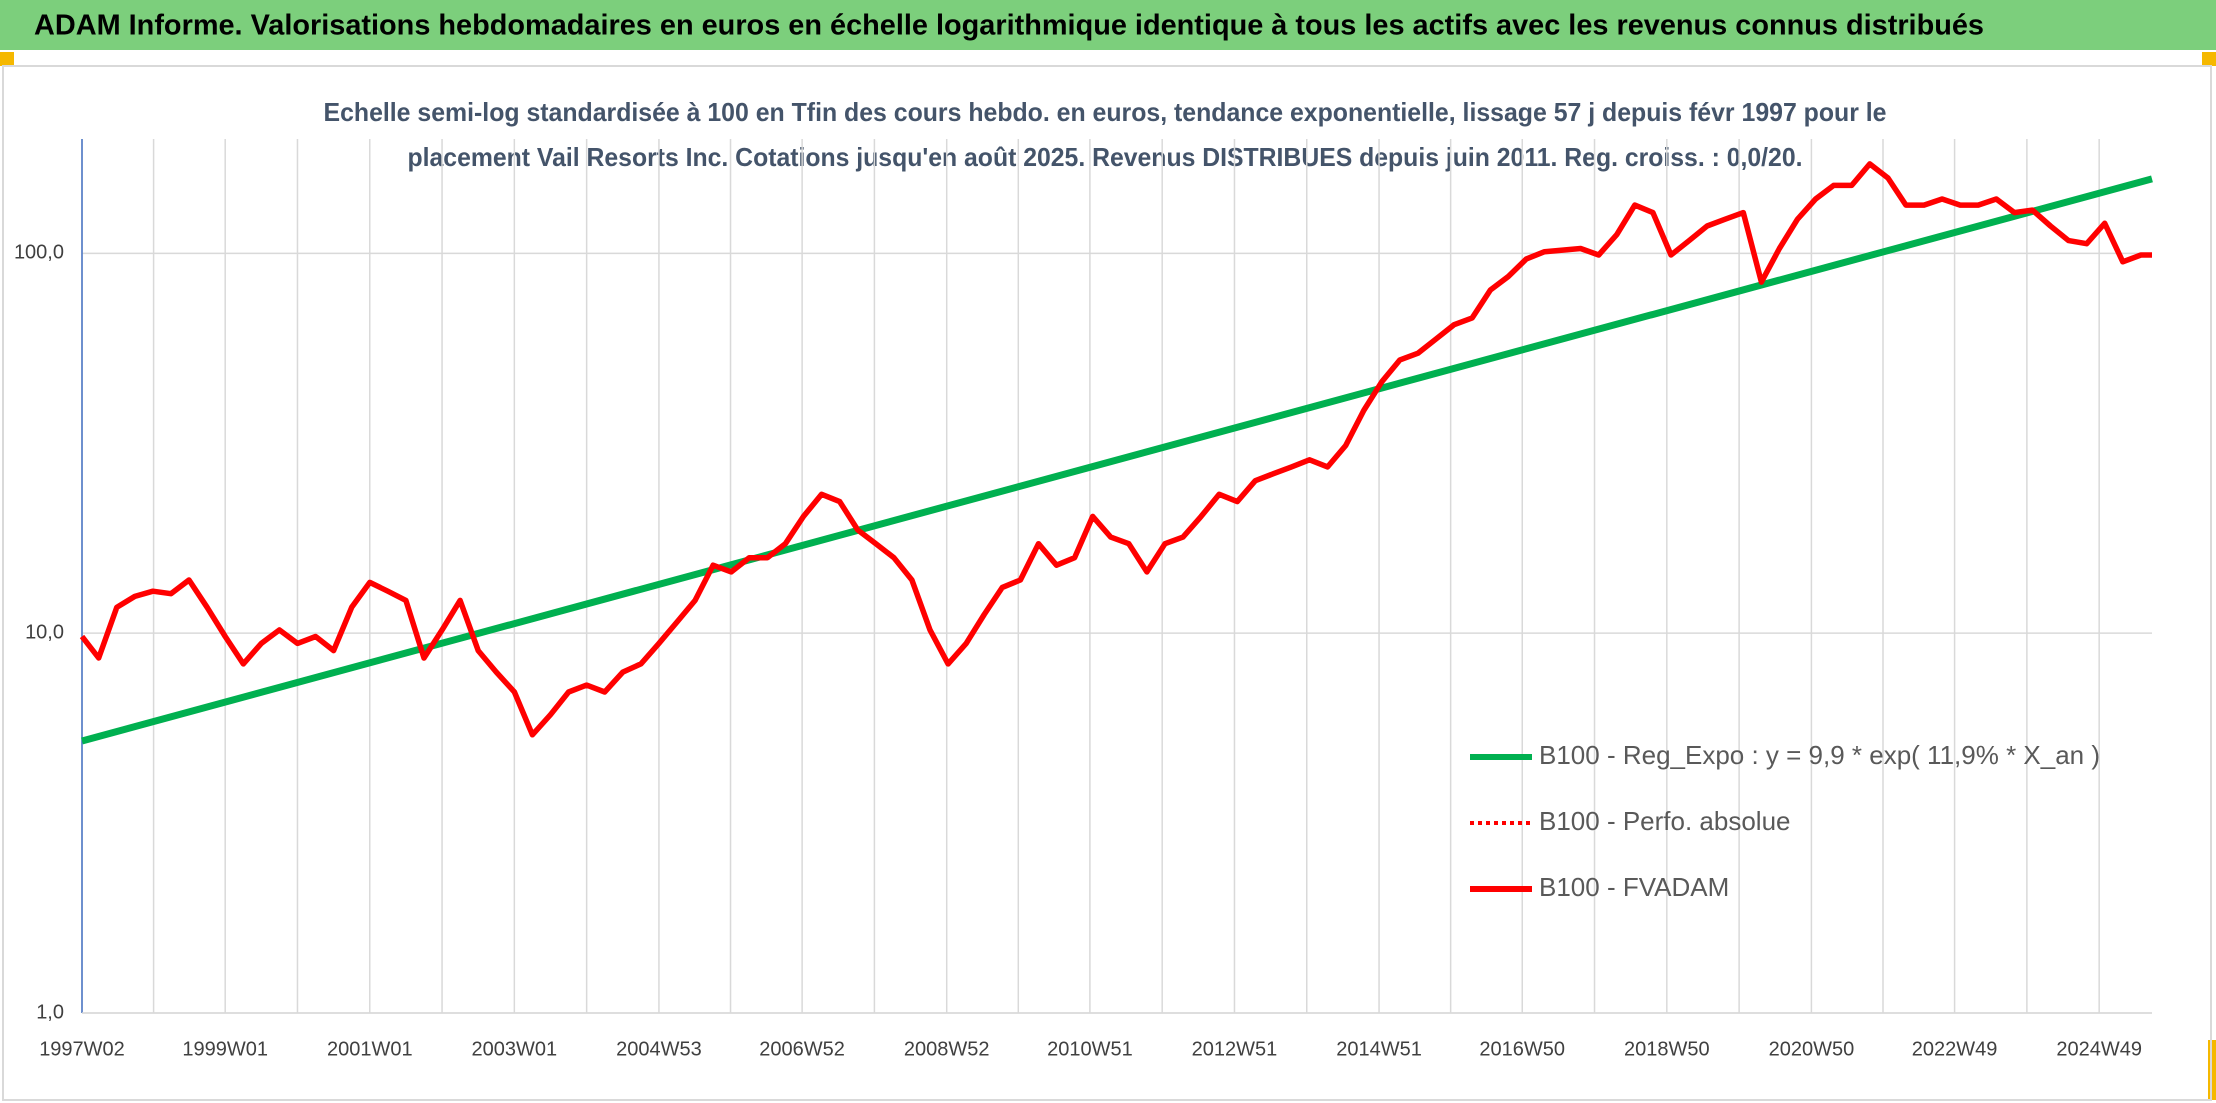  I want to click on x-tick-label: 2006W52, so click(802, 1049).